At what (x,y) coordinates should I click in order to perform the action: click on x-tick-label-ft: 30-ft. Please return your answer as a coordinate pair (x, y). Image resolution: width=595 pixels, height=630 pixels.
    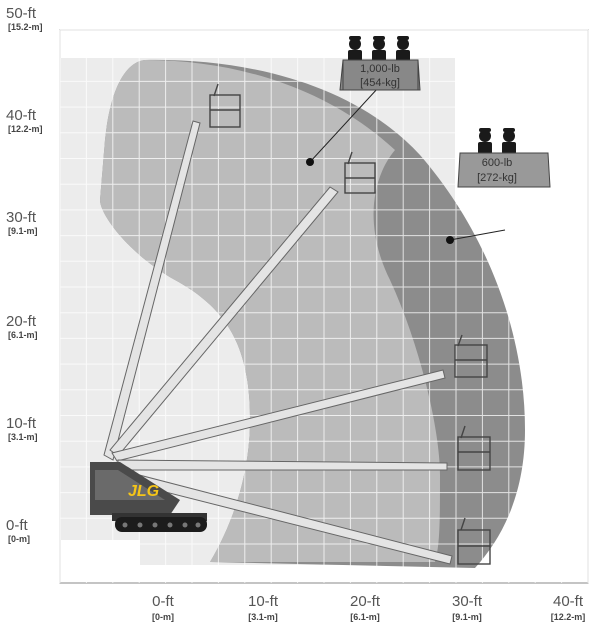
    Looking at the image, I should click on (467, 601).